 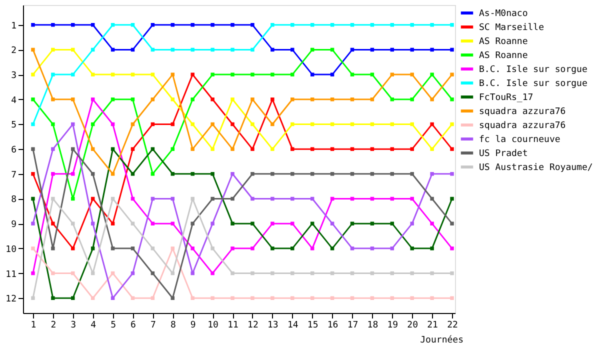 What do you see at coordinates (233, 325) in the screenshot?
I see `x-tick-label: 11` at bounding box center [233, 325].